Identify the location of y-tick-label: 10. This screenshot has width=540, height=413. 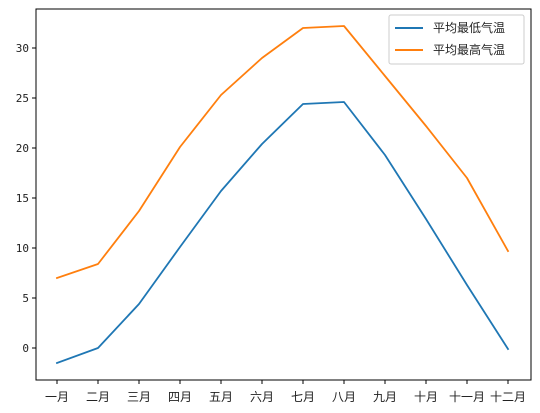
(22, 248).